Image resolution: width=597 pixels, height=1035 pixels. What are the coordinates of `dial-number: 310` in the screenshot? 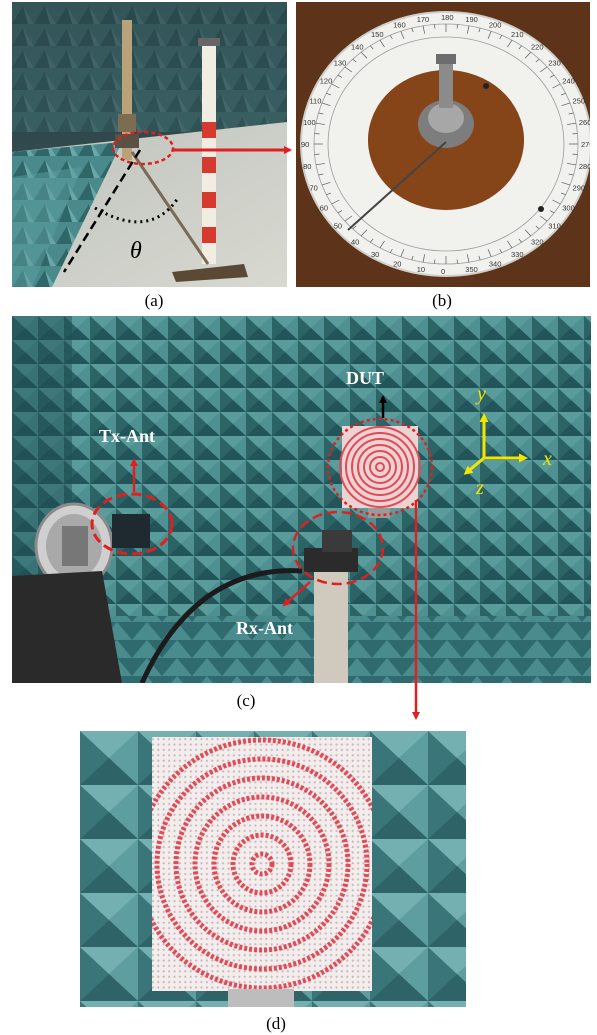 It's located at (554, 226).